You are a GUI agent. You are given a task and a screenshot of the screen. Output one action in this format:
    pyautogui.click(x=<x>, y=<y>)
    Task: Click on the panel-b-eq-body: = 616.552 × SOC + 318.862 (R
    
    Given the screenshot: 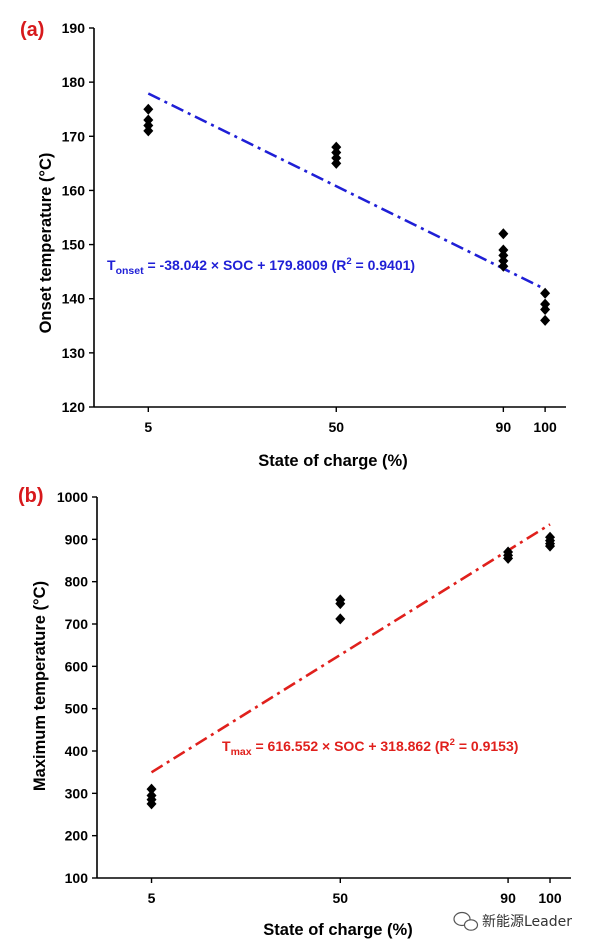 What is the action you would take?
    pyautogui.click(x=351, y=746)
    